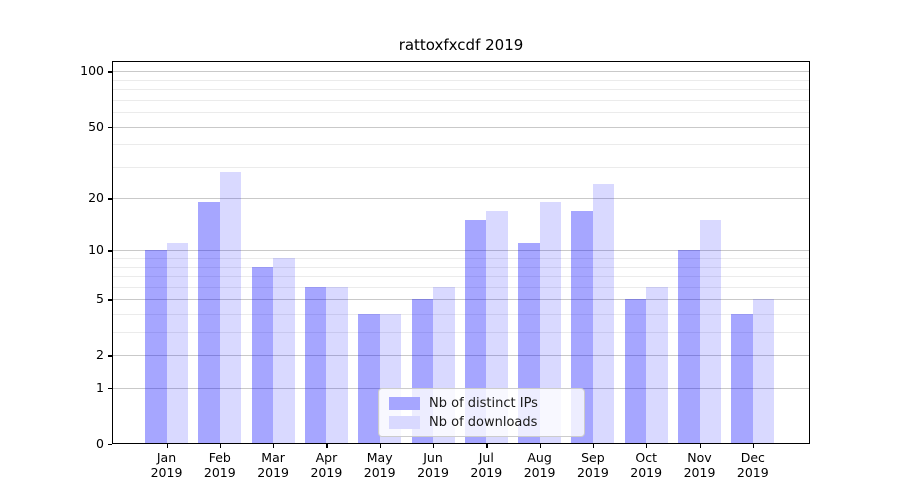 This screenshot has width=900, height=500. What do you see at coordinates (230, 308) in the screenshot?
I see `bar-downloads-feb` at bounding box center [230, 308].